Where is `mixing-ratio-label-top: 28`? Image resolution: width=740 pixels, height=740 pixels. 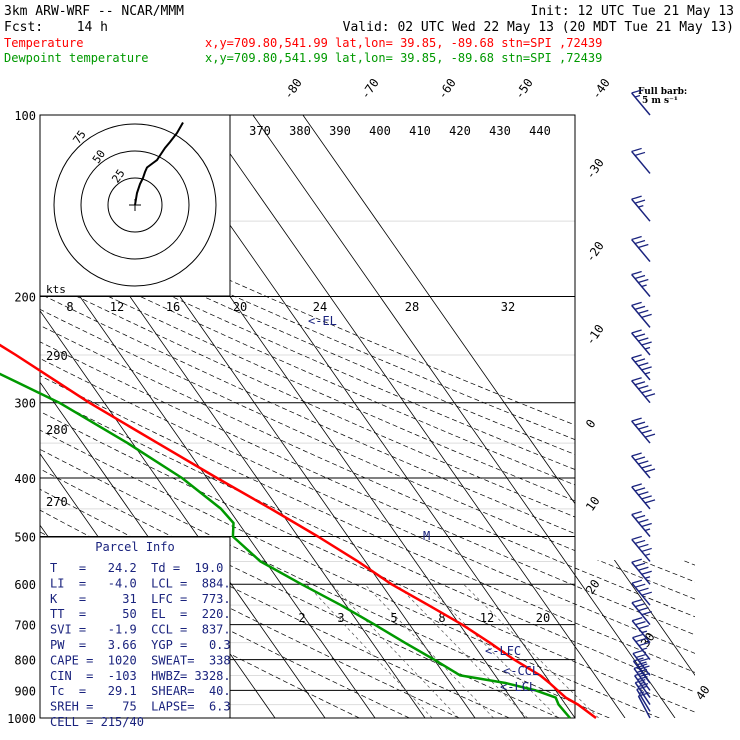
mixing-ratio-label-top: 28 is located at coordinates (412, 307).